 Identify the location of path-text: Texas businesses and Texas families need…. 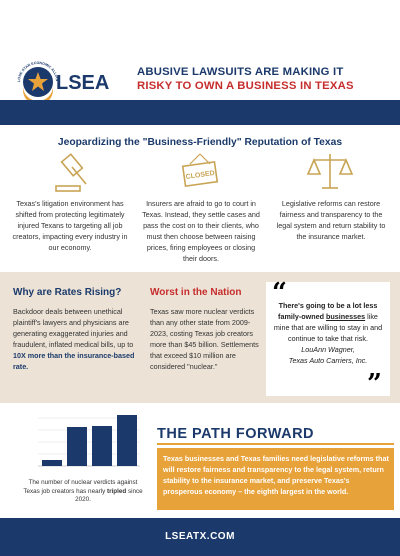
(276, 475).